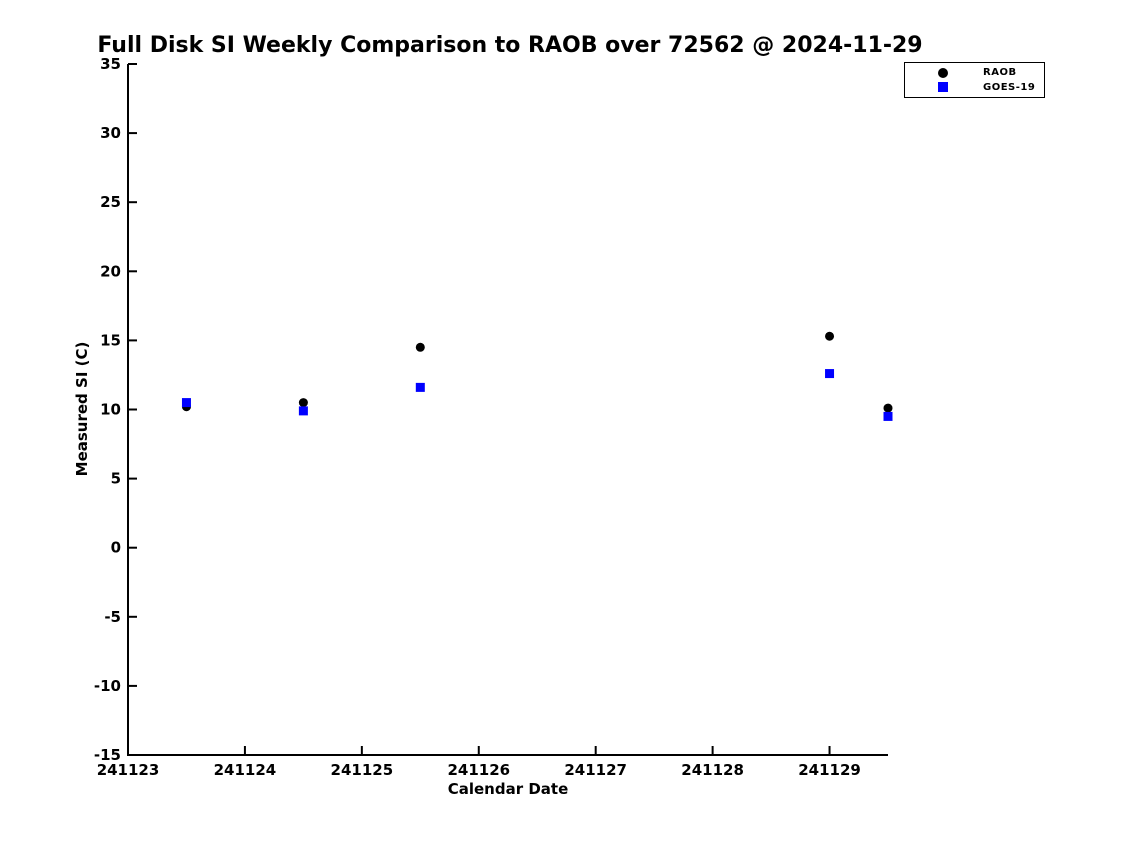 This screenshot has width=1135, height=851. I want to click on x-tick-label: 241125, so click(362, 770).